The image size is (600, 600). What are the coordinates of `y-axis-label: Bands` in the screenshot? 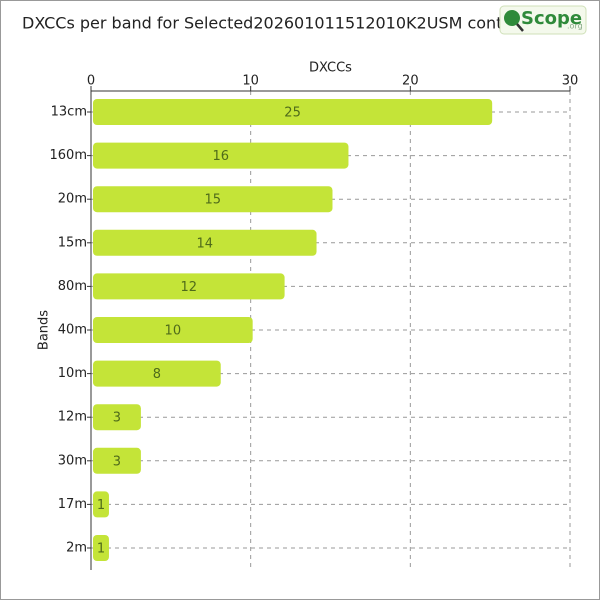 It's located at (44, 330).